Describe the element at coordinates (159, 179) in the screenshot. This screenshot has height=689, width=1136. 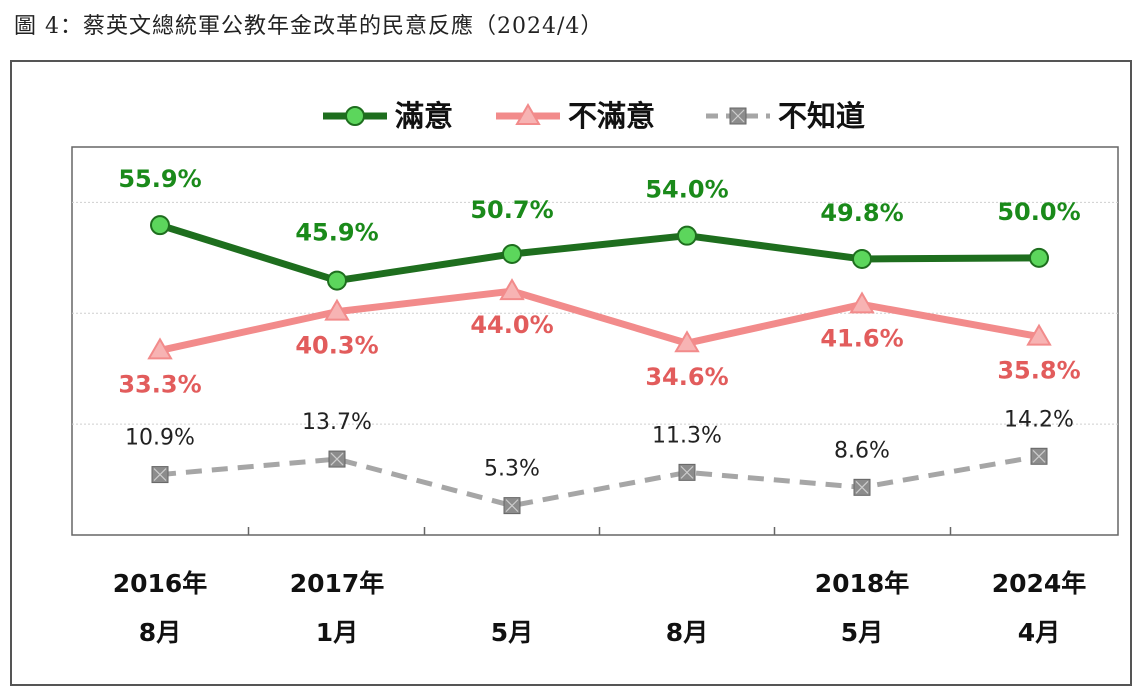
I see `data-label: 55.9%` at that location.